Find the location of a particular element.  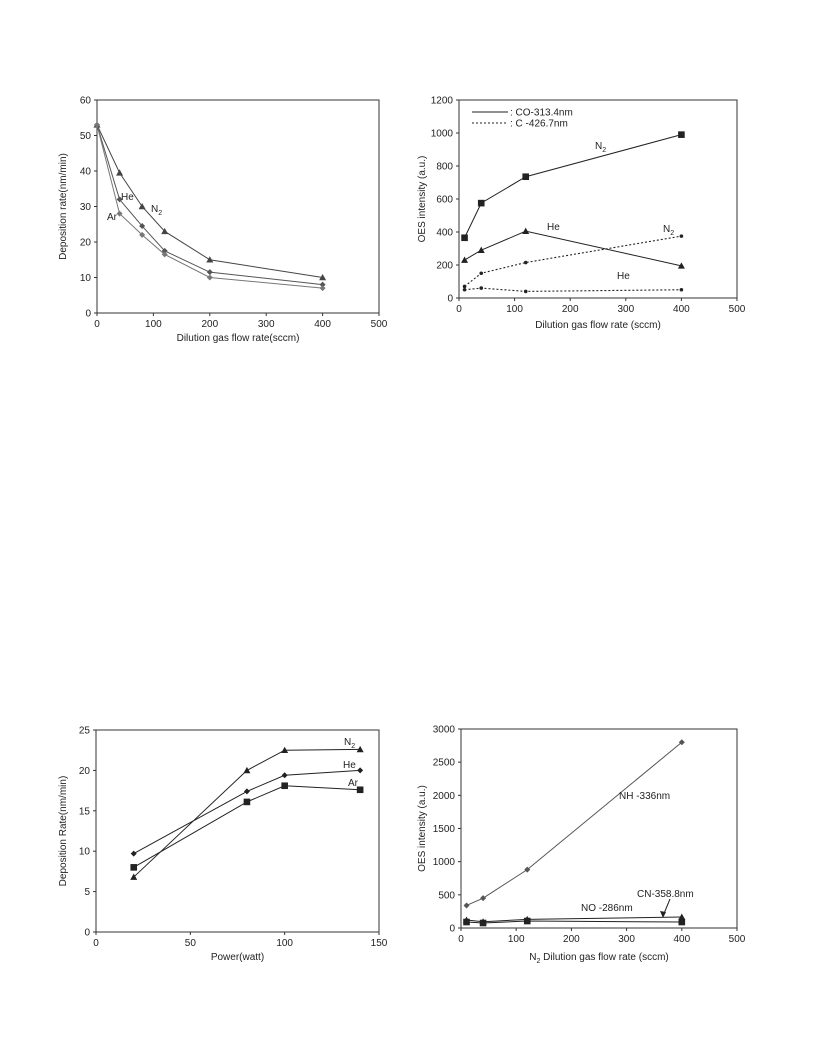

series-label-text: N is located at coordinates (154, 209).